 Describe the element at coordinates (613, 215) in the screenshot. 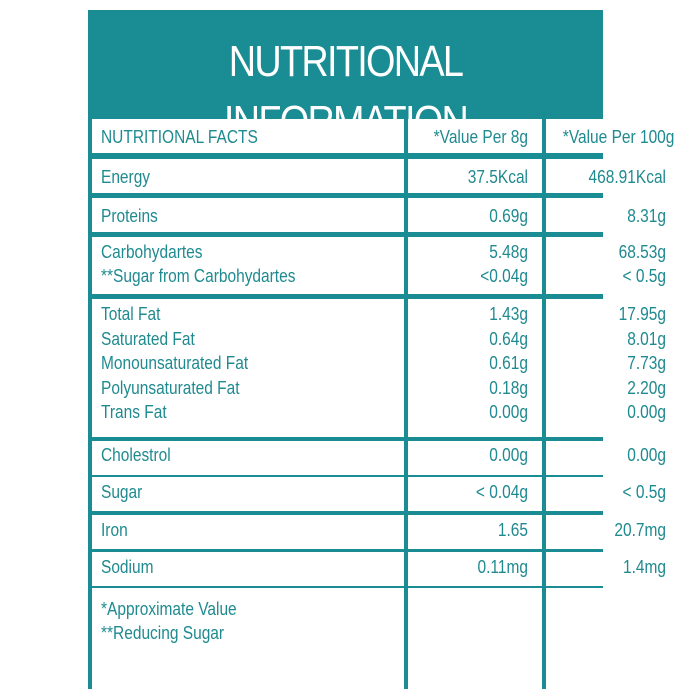

I see `table-row-proteins-v100: 8.31g` at that location.